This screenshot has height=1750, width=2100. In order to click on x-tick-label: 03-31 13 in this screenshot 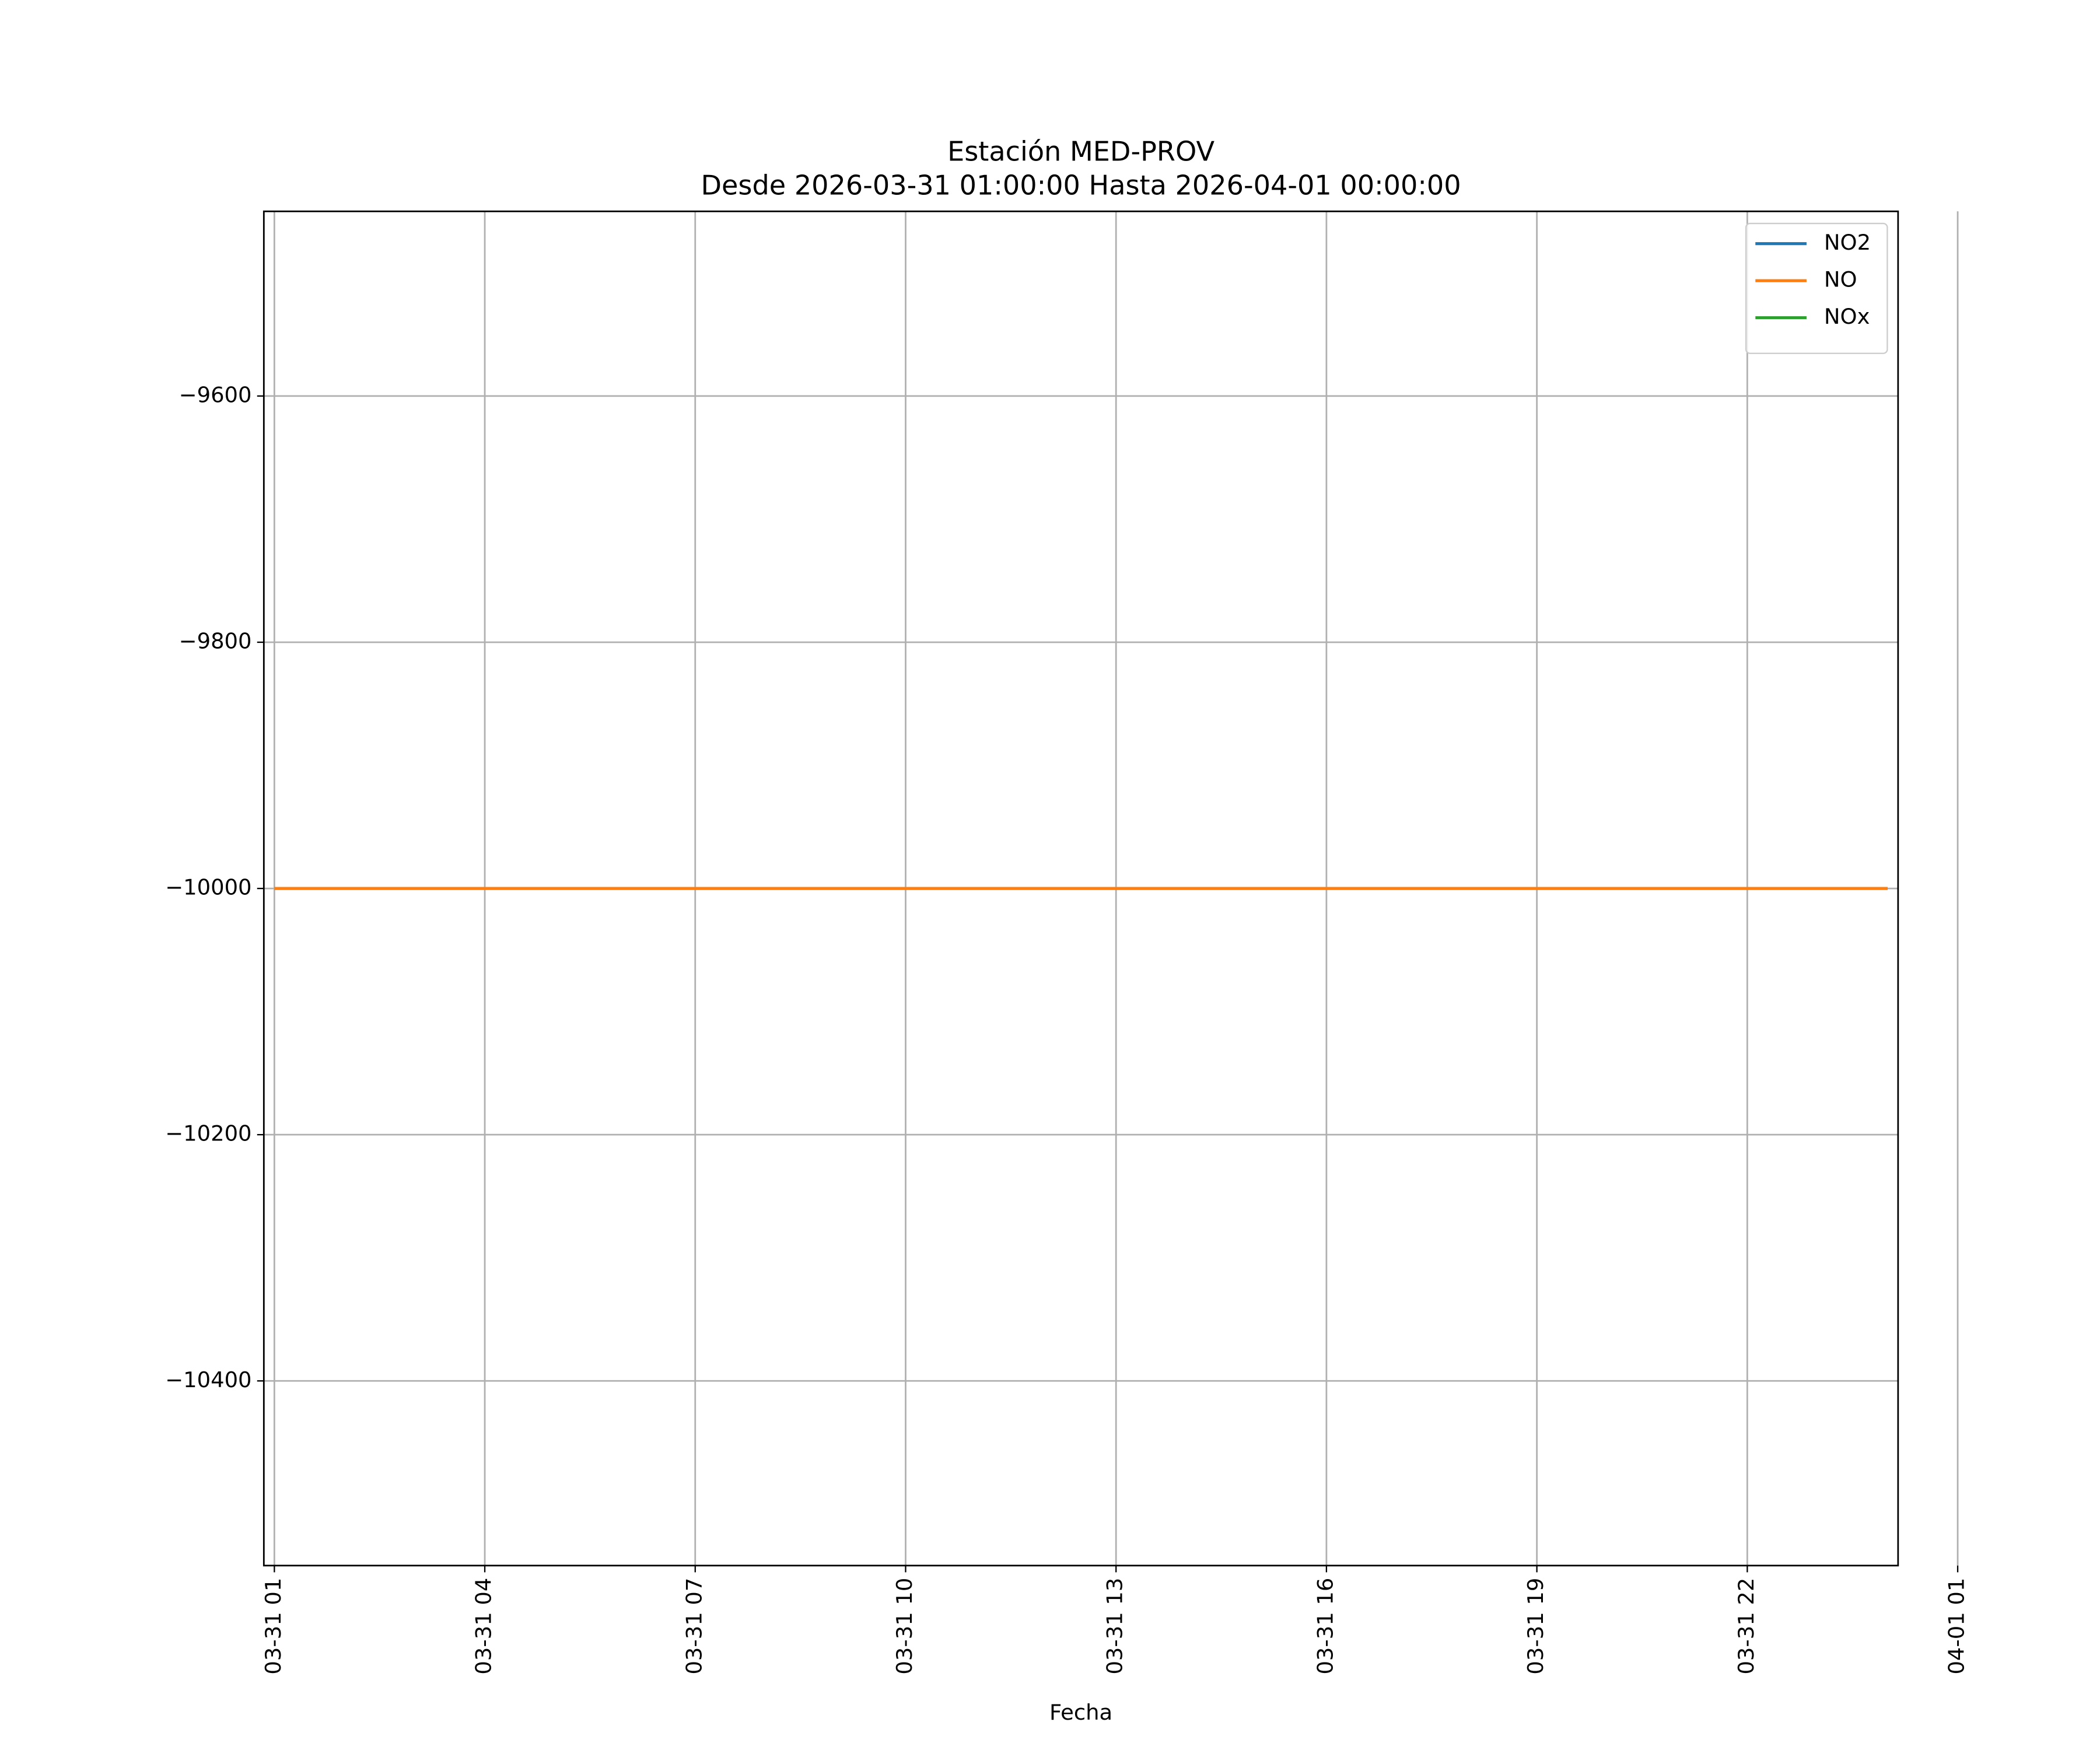, I will do `click(1115, 1626)`.